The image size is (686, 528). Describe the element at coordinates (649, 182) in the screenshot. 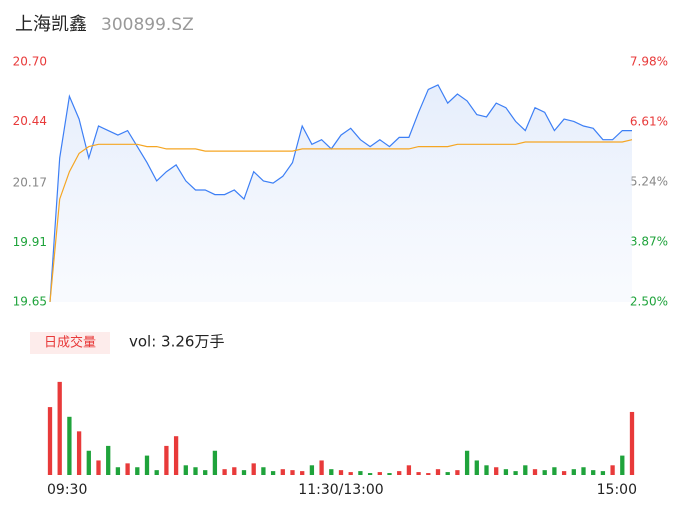

I see `y2-tick-label: 5.24%` at that location.